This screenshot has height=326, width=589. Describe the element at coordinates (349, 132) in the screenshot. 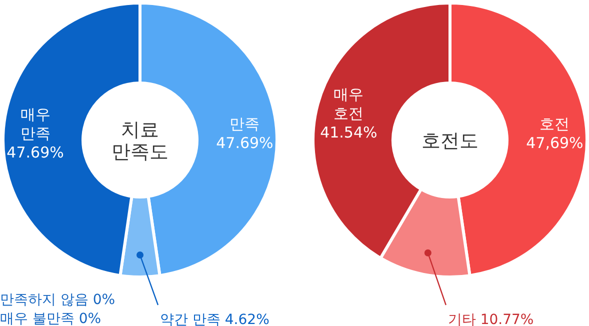

I see `data-label: 41.54%` at that location.